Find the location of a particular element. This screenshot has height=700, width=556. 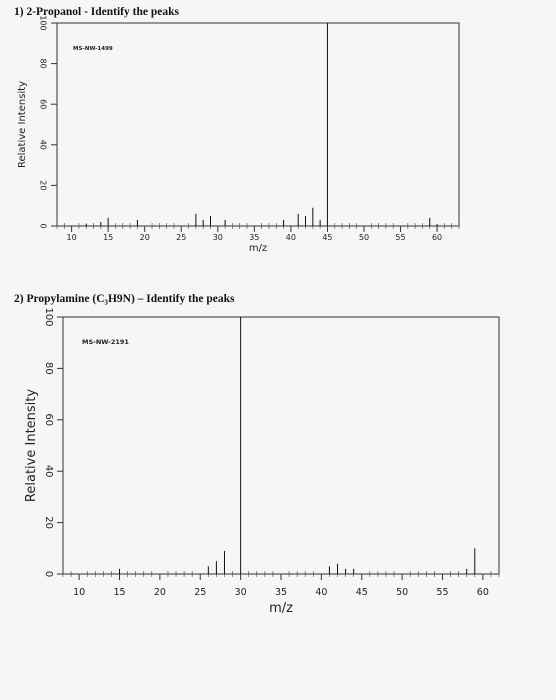

problem-1-heading: 1) 2-Propanol - Identify the peaks is located at coordinates (96, 12).